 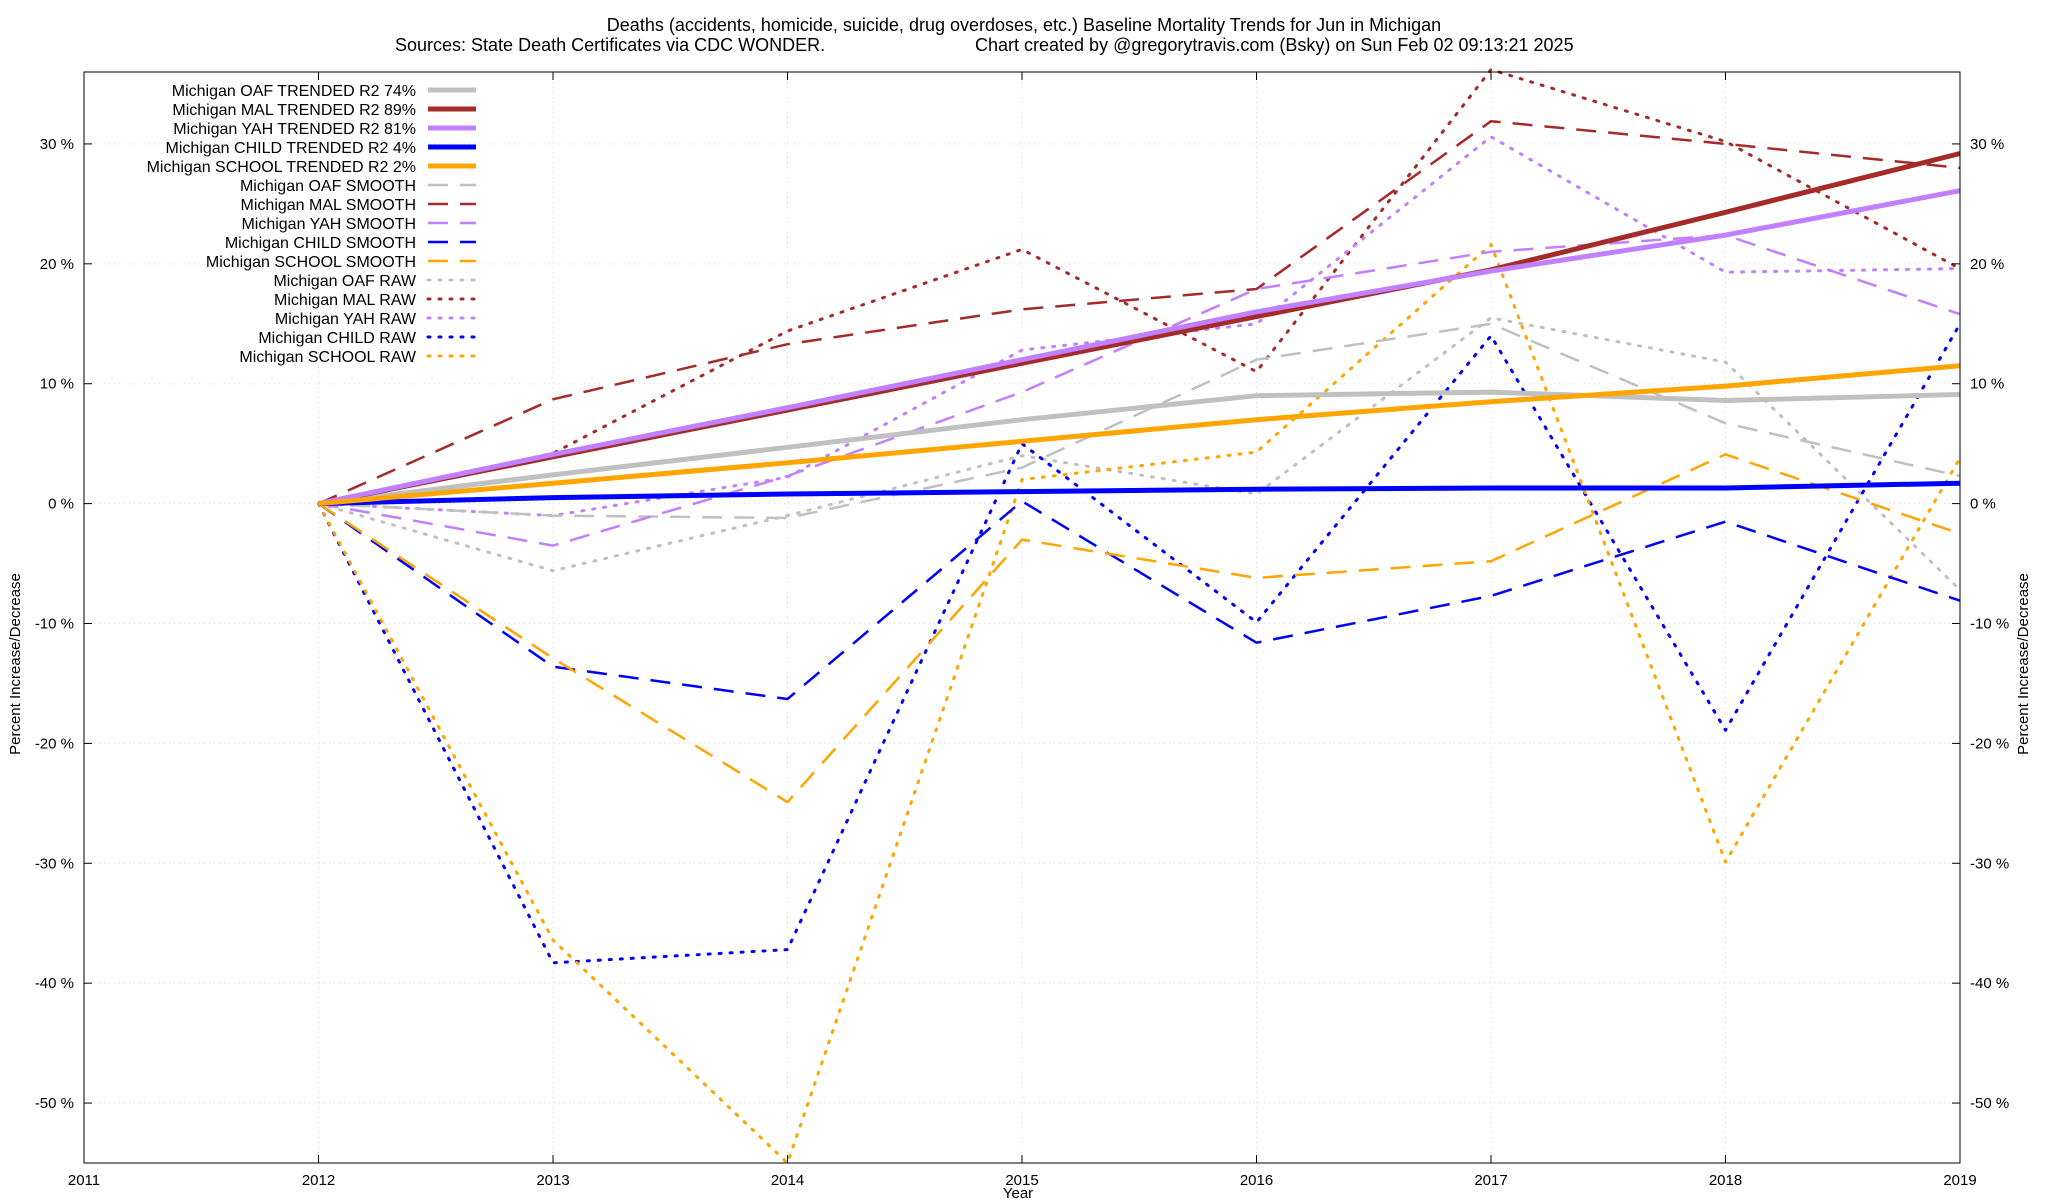 What do you see at coordinates (57, 264) in the screenshot?
I see `y-tick-label-left: 20 %` at bounding box center [57, 264].